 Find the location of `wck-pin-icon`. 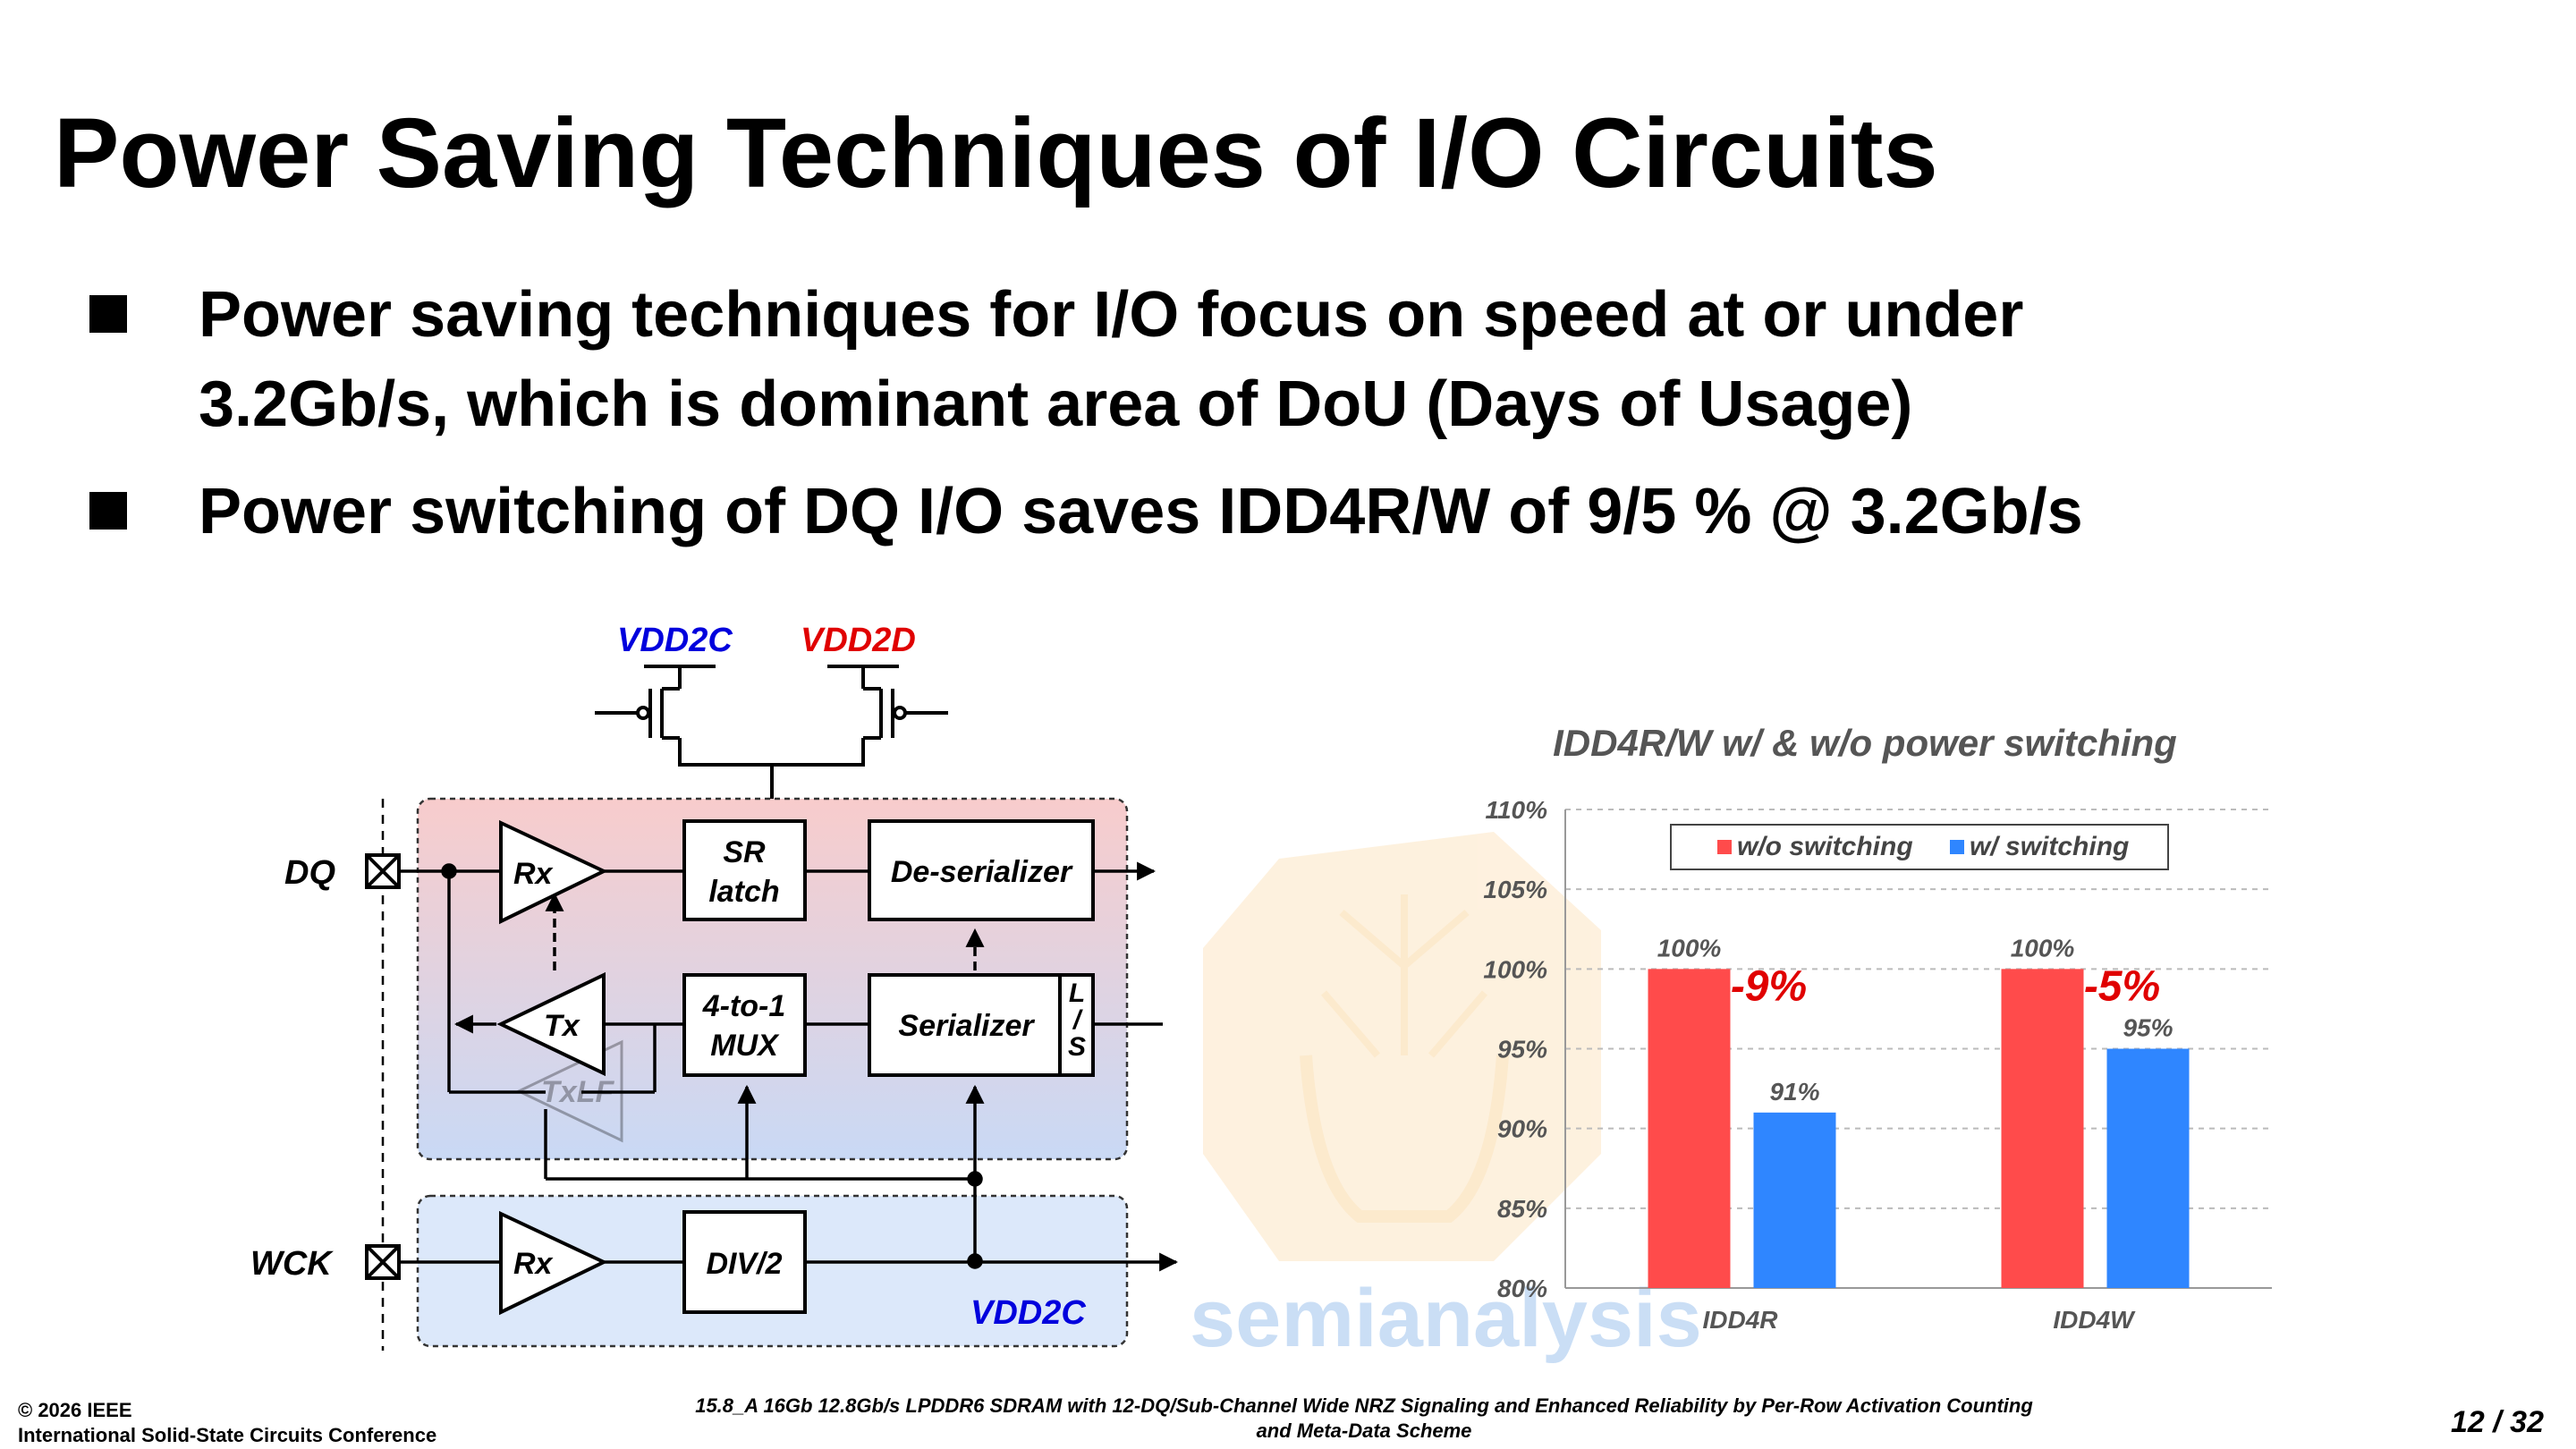

wck-pin-icon is located at coordinates (383, 1262).